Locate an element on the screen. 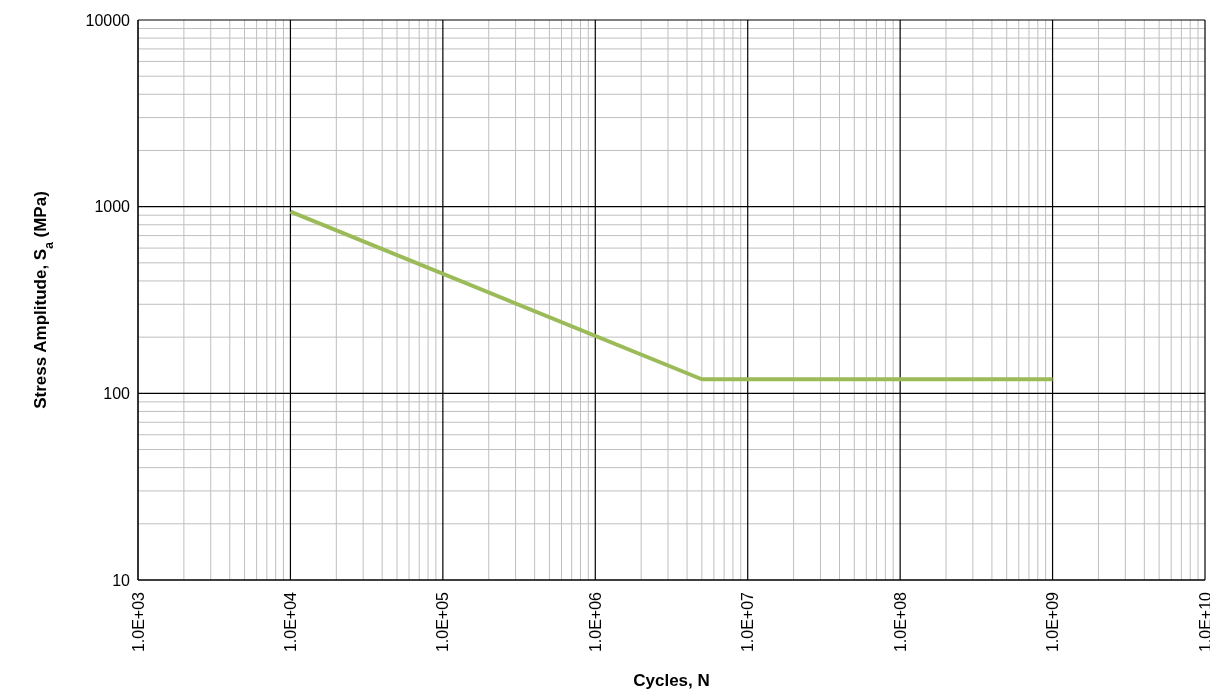 The width and height of the screenshot is (1218, 700). x-tick-label: 1.0E+06 is located at coordinates (595, 622).